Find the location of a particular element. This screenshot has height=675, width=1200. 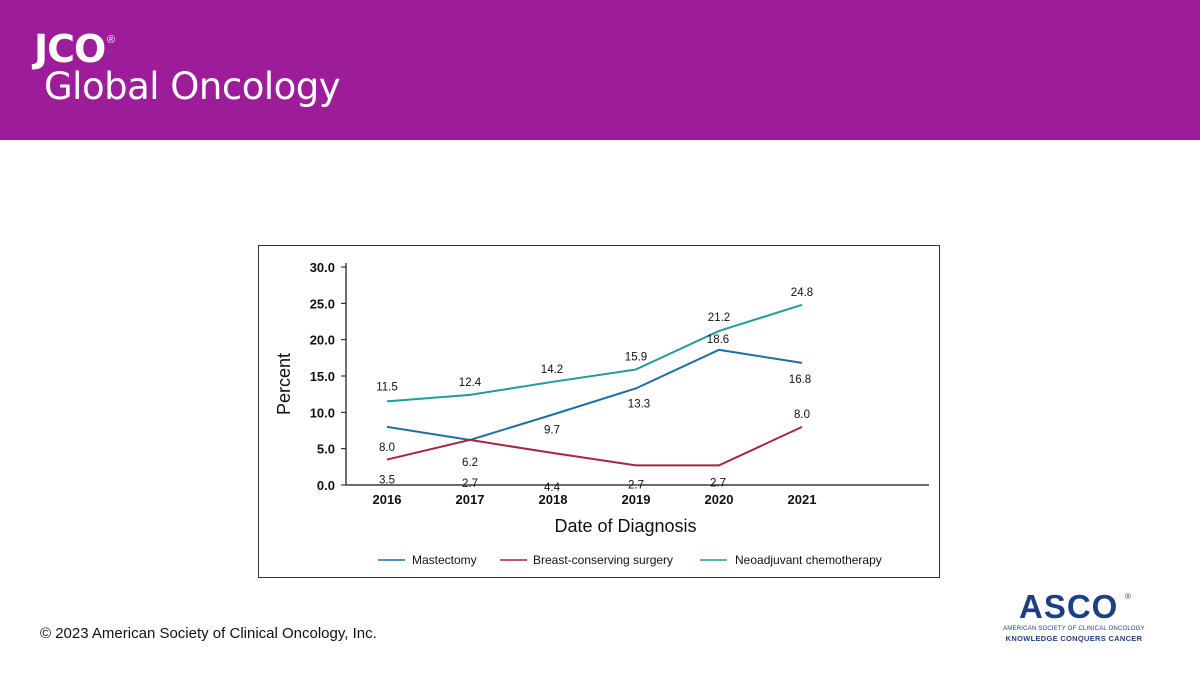

data-label: 3.5 is located at coordinates (387, 481).